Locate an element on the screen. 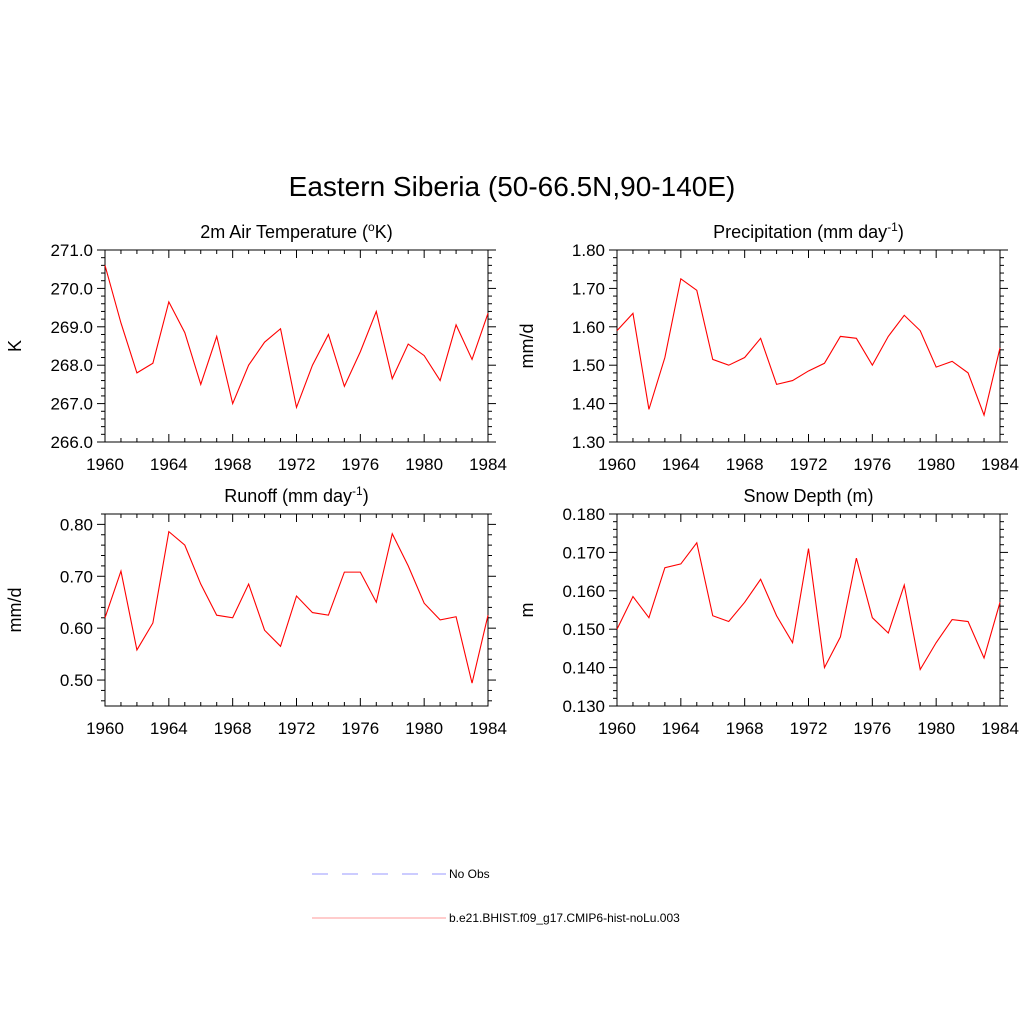  series-line-temp is located at coordinates (296, 337).